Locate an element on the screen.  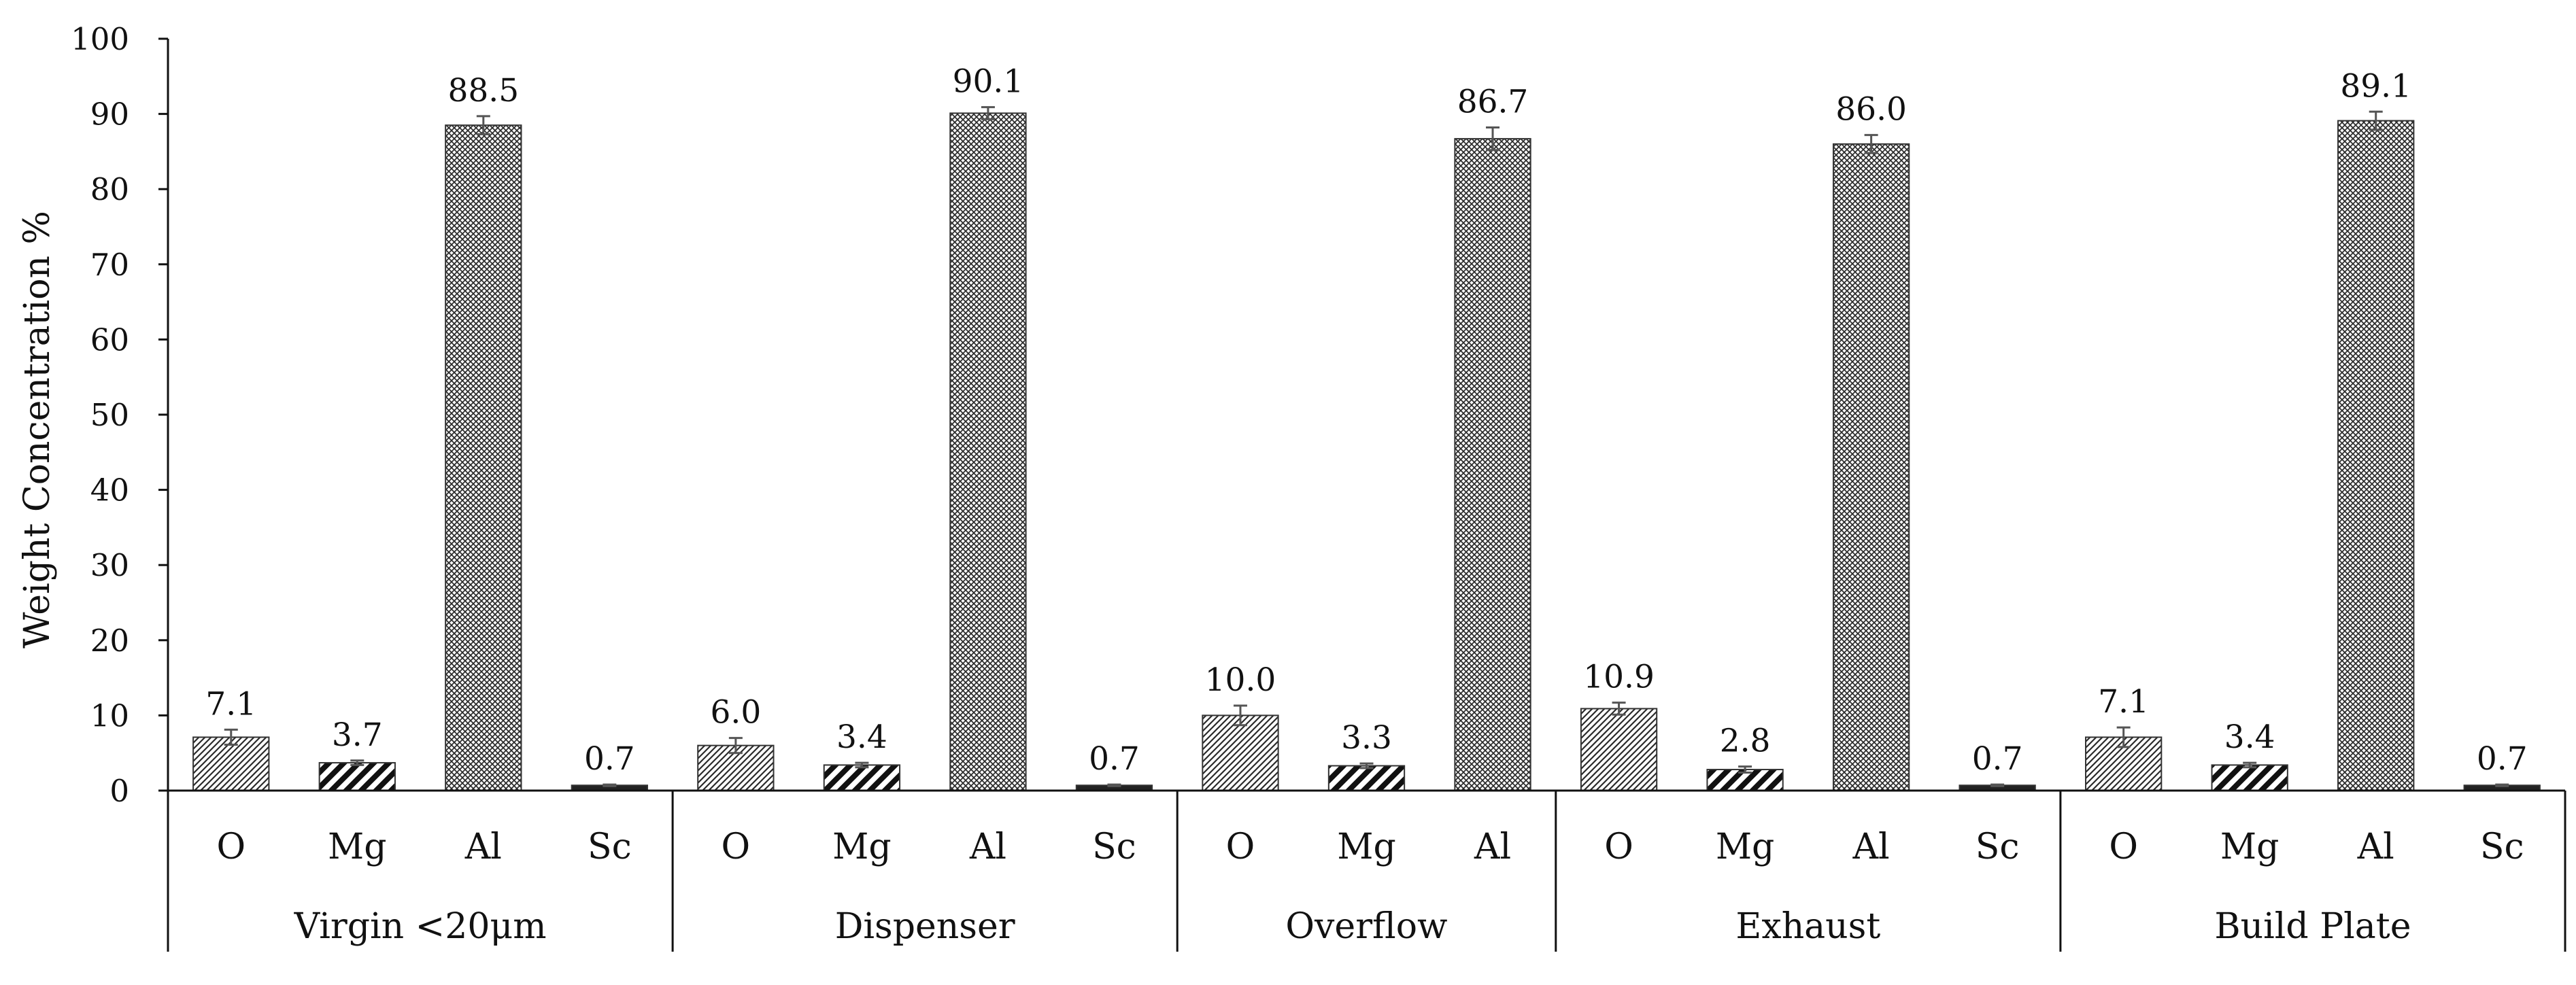
data-label: 3.3 is located at coordinates (1366, 738).